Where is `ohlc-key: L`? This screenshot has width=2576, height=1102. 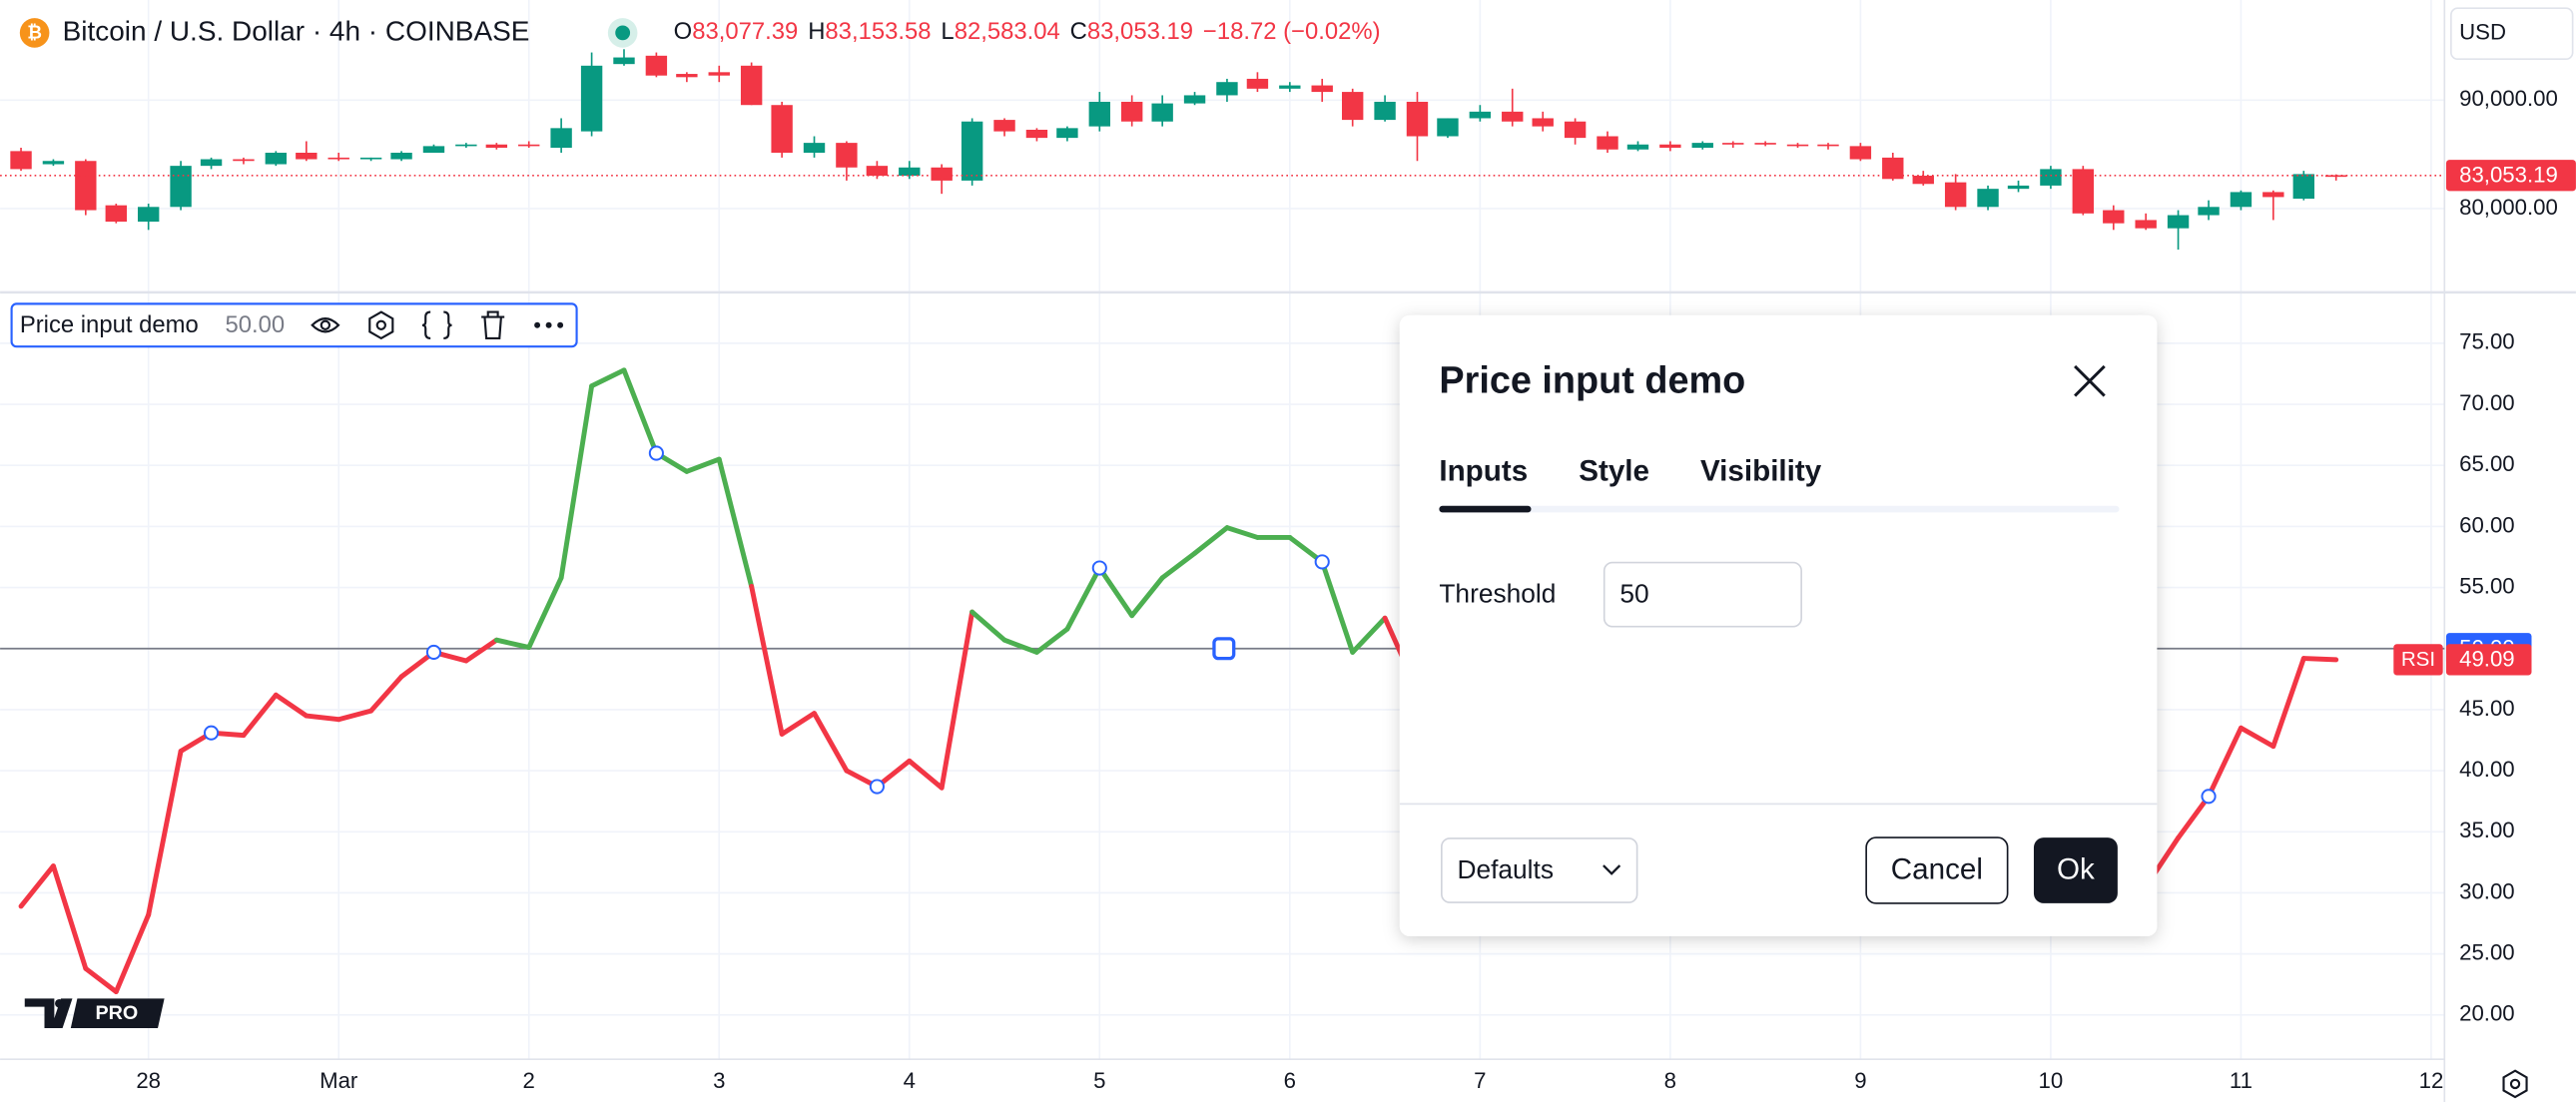
ohlc-key: L is located at coordinates (947, 31).